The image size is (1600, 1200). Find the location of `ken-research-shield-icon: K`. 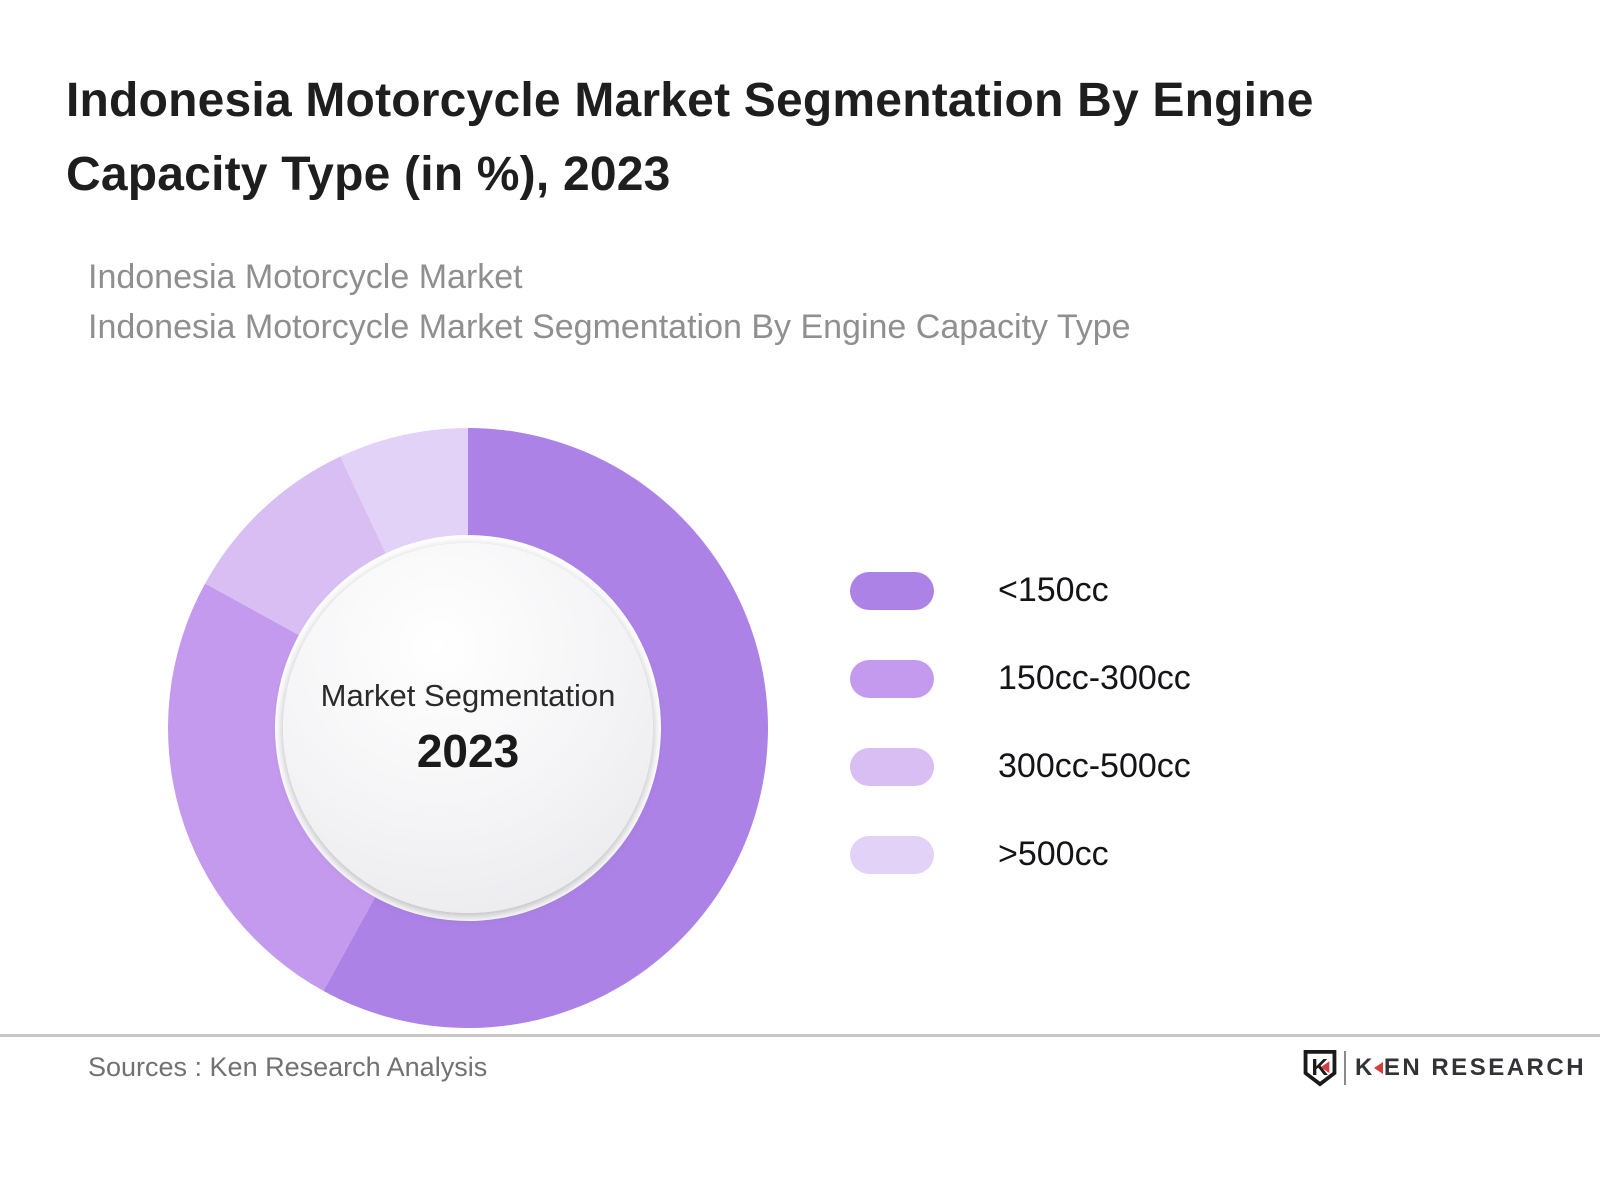

ken-research-shield-icon: K is located at coordinates (1320, 1068).